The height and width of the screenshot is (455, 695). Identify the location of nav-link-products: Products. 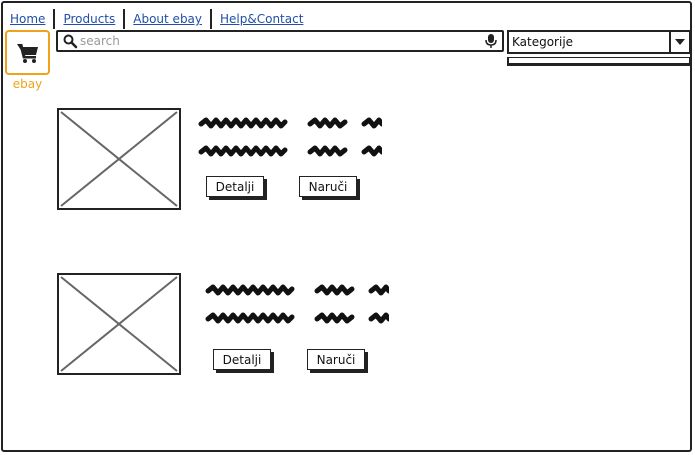
(89, 19).